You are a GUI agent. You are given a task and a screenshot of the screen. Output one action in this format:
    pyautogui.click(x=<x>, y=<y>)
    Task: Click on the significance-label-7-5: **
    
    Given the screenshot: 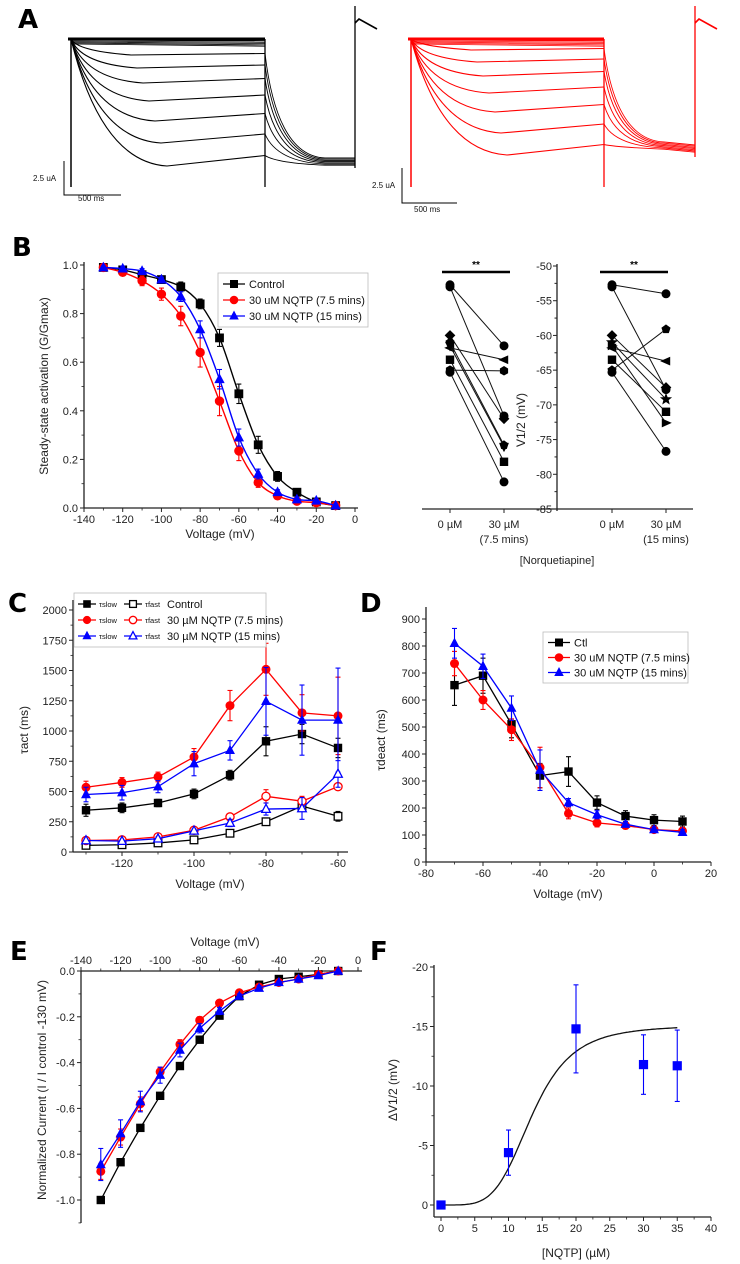 What is the action you would take?
    pyautogui.click(x=476, y=265)
    